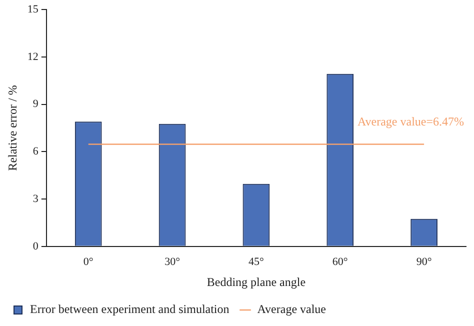 The width and height of the screenshot is (474, 326). I want to click on y-tick-label: 3, so click(35, 198).